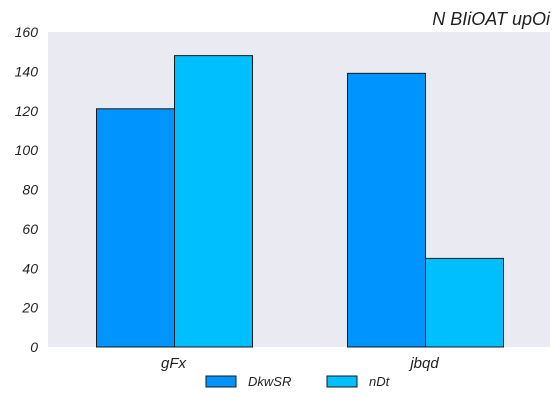 The image size is (560, 420). I want to click on x-tick-label: gFx, so click(174, 363).